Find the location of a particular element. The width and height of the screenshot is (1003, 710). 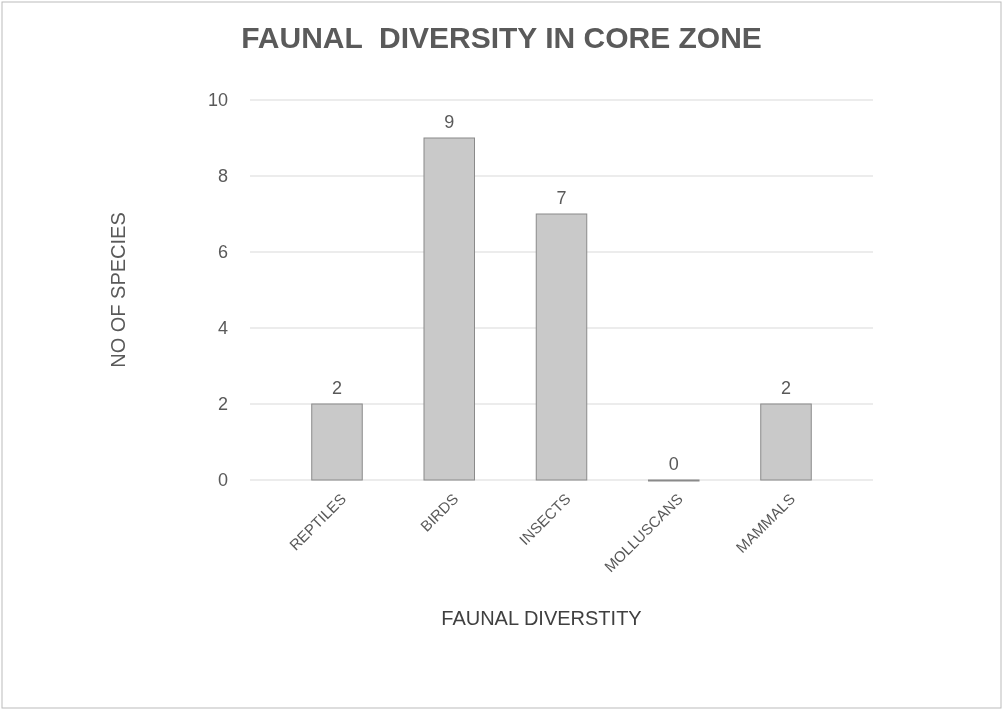

data-label: 9 is located at coordinates (449, 122).